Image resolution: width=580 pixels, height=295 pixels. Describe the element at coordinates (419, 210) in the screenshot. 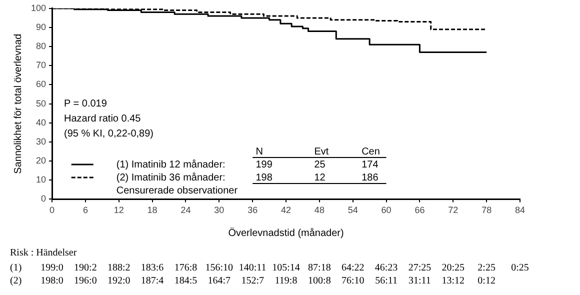

I see `x-tick-label: 66` at that location.